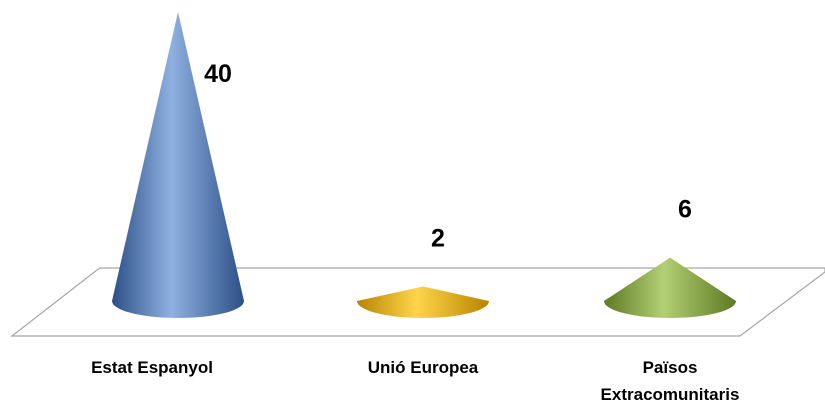  Describe the element at coordinates (218, 74) in the screenshot. I see `data-label-estat-espanyol: 40` at that location.